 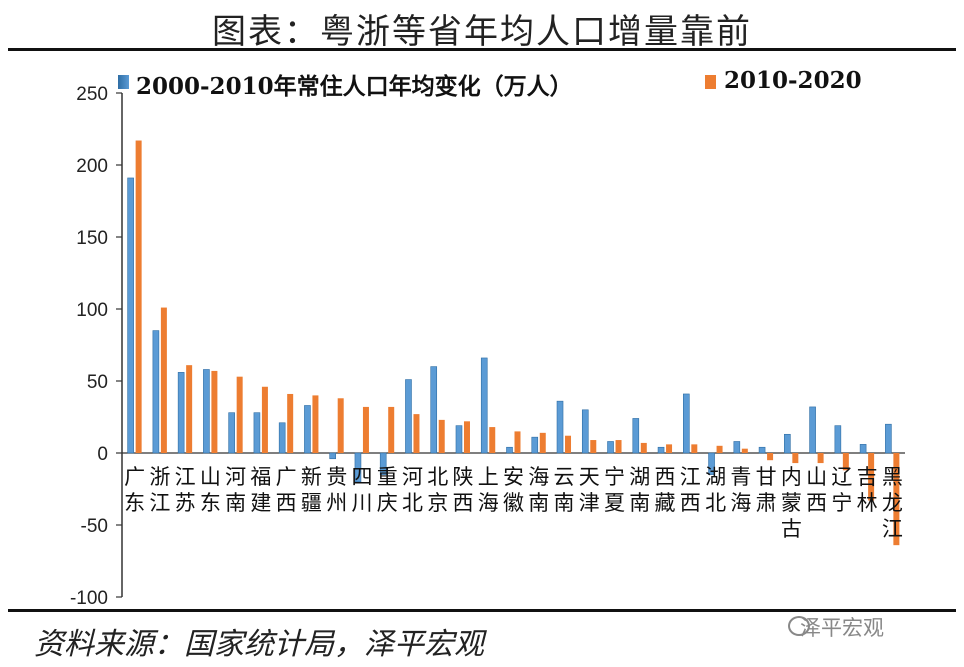 I want to click on x-tick-label: 天津, so click(x=589, y=490).